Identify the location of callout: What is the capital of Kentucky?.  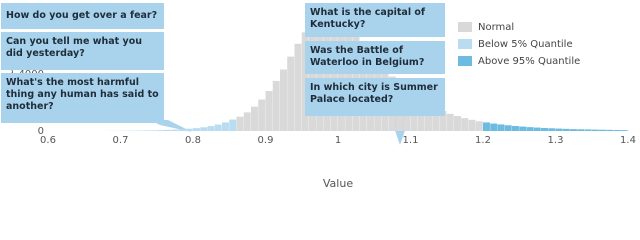
(375, 20).